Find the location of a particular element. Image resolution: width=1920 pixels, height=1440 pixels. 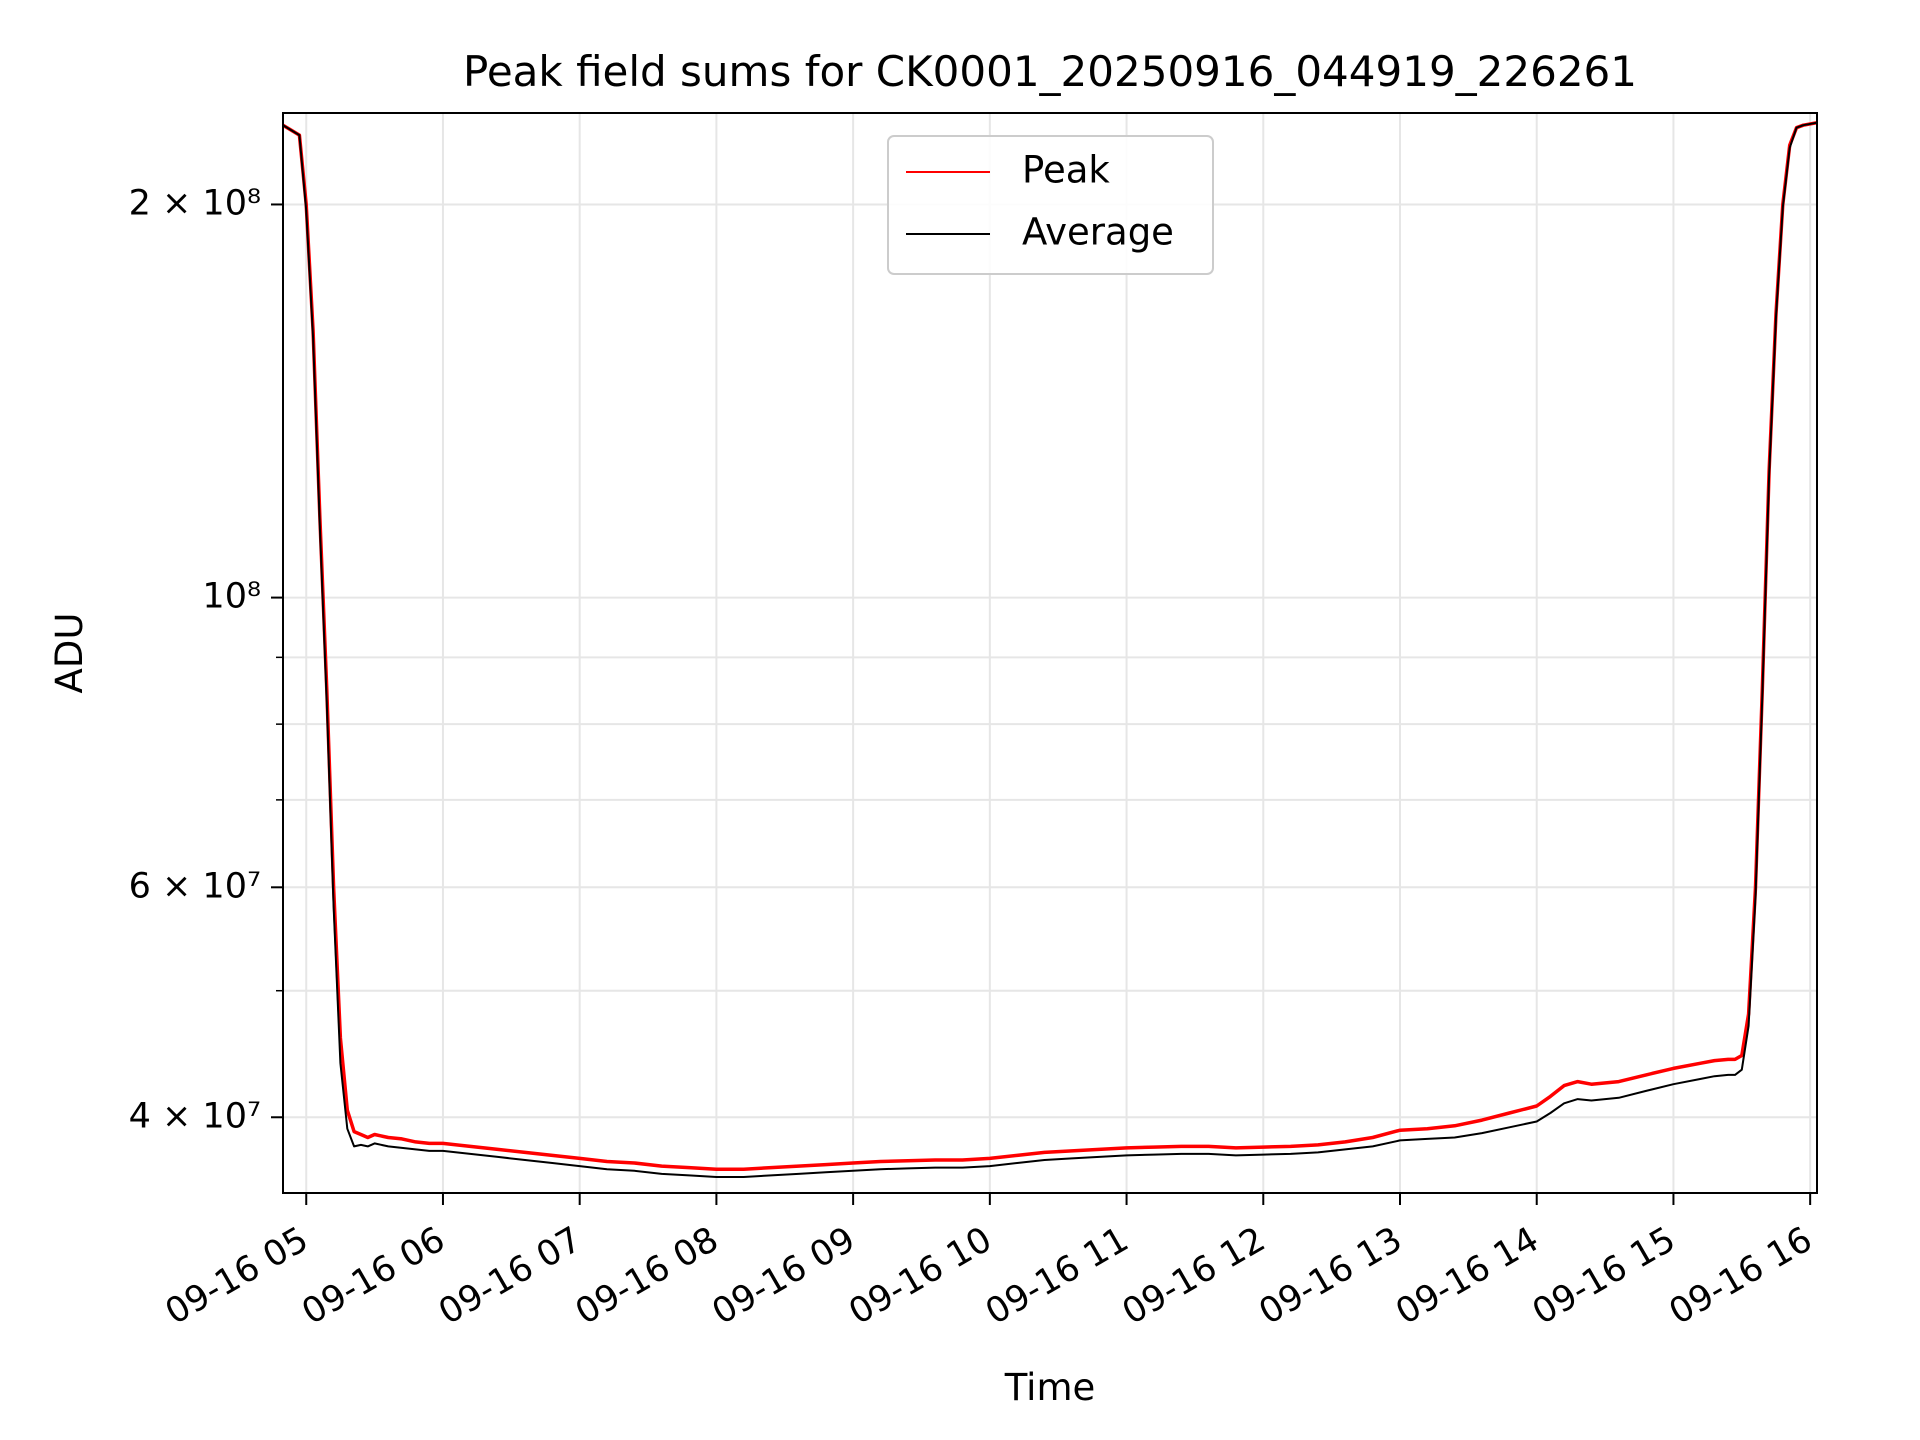

y-tick-label: 10⁸ is located at coordinates (231, 597).